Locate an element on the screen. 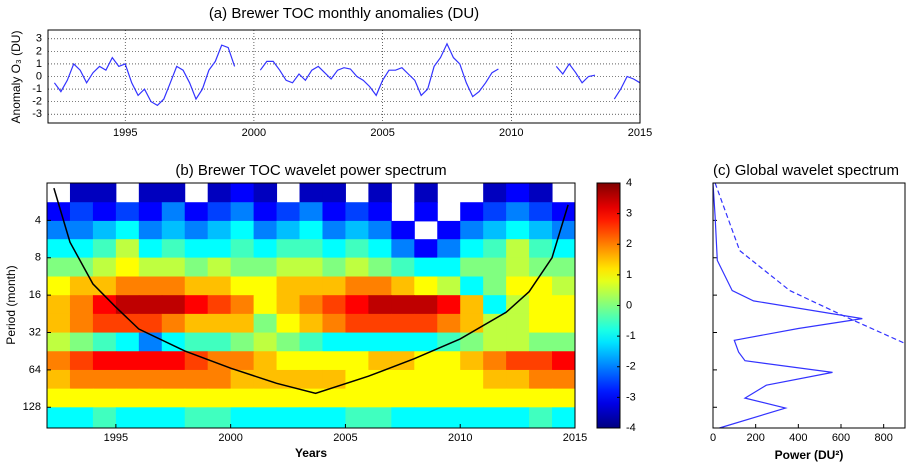 The width and height of the screenshot is (917, 471). panel-b-xlabel: Years is located at coordinates (311, 453).